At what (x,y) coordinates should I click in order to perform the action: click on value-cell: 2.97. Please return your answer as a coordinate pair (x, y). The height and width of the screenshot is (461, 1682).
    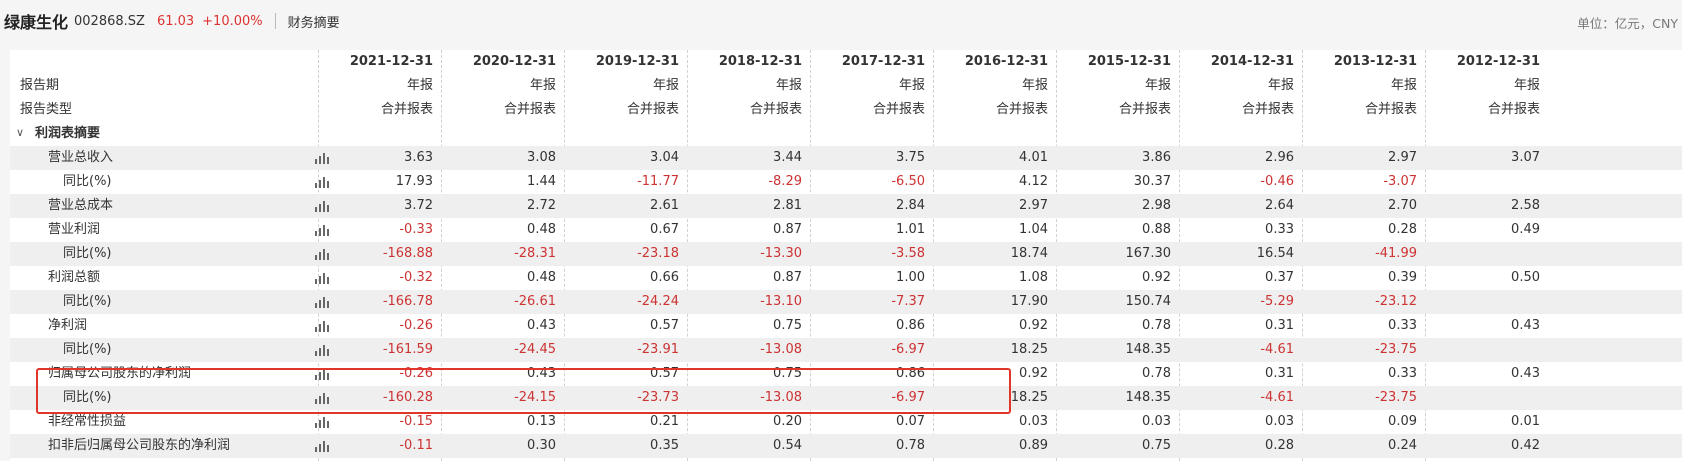
    Looking at the image, I should click on (1402, 157).